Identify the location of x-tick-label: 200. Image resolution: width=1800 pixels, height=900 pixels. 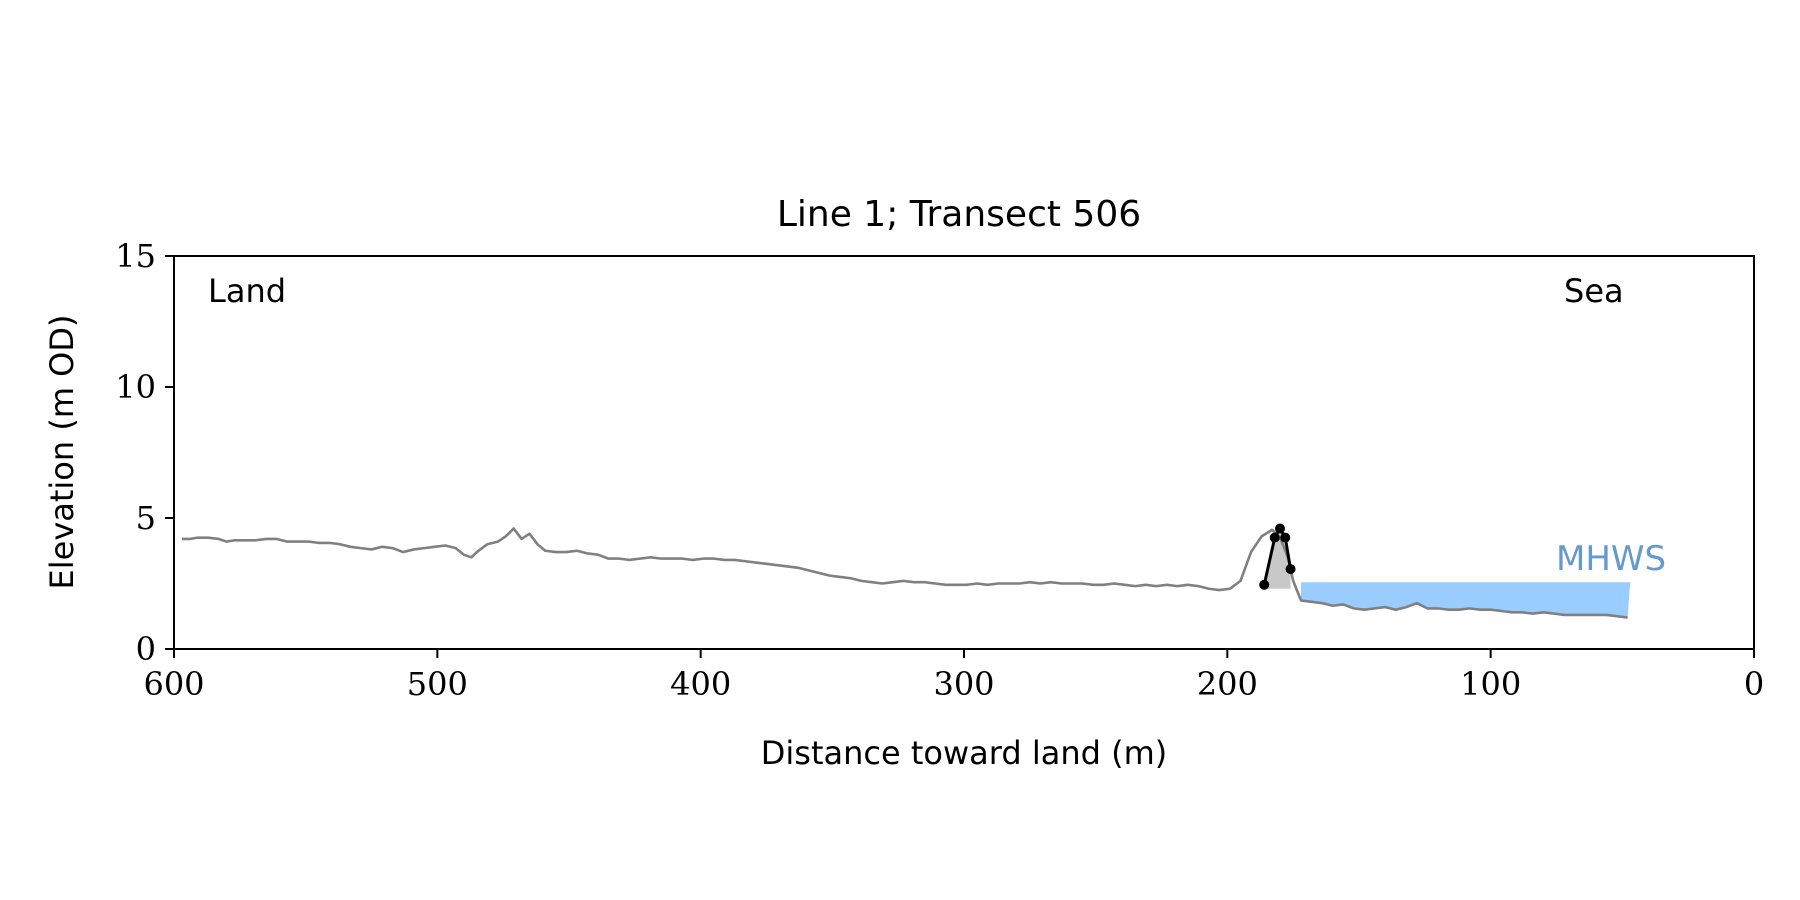
(1227, 684).